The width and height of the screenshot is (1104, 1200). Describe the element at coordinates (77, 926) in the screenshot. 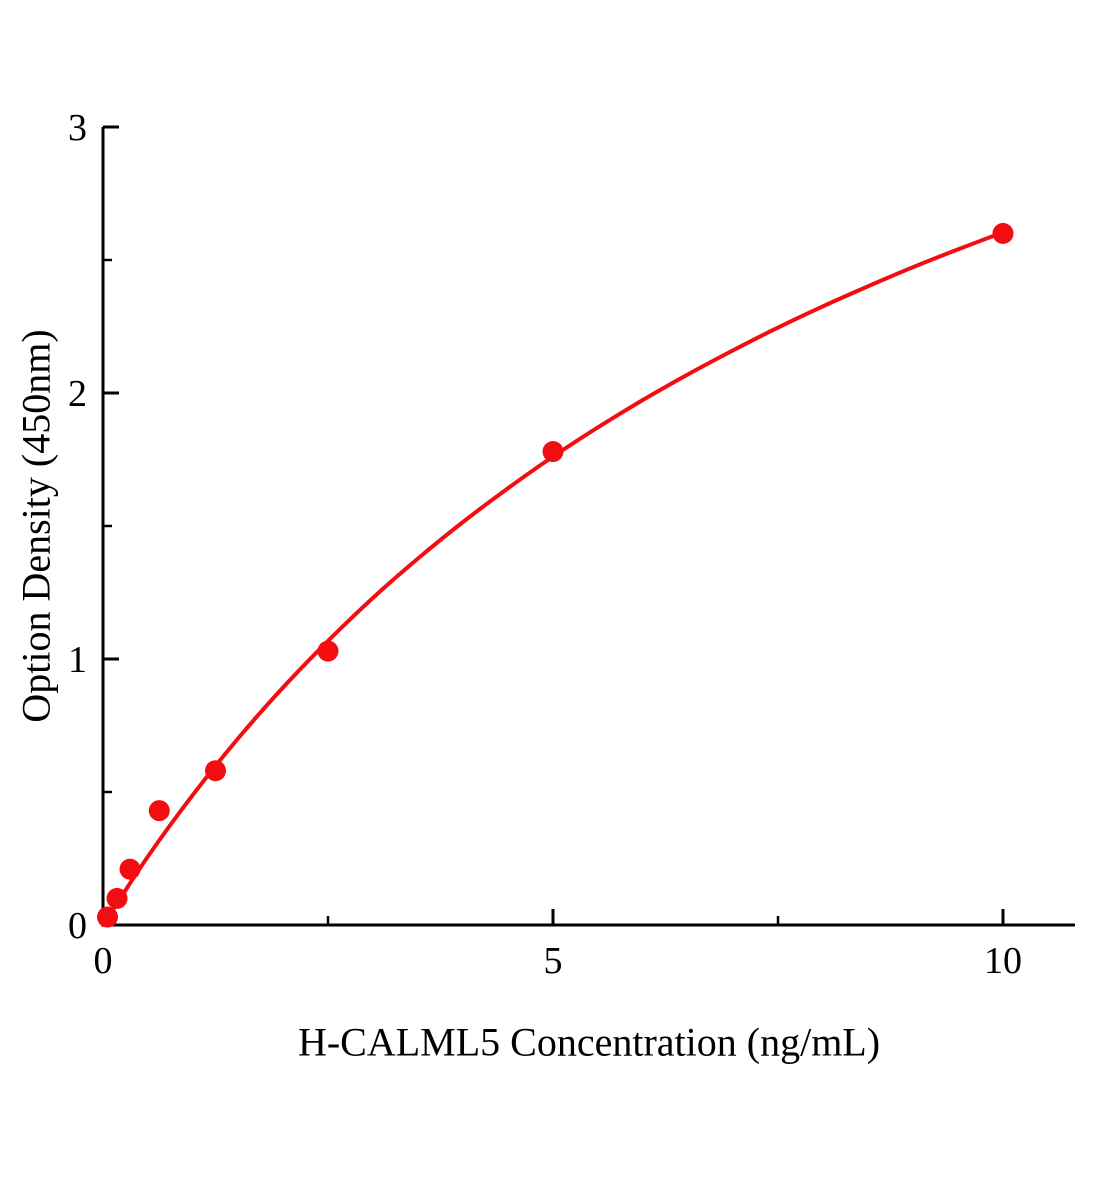

I see `y-tick-label: 0` at that location.